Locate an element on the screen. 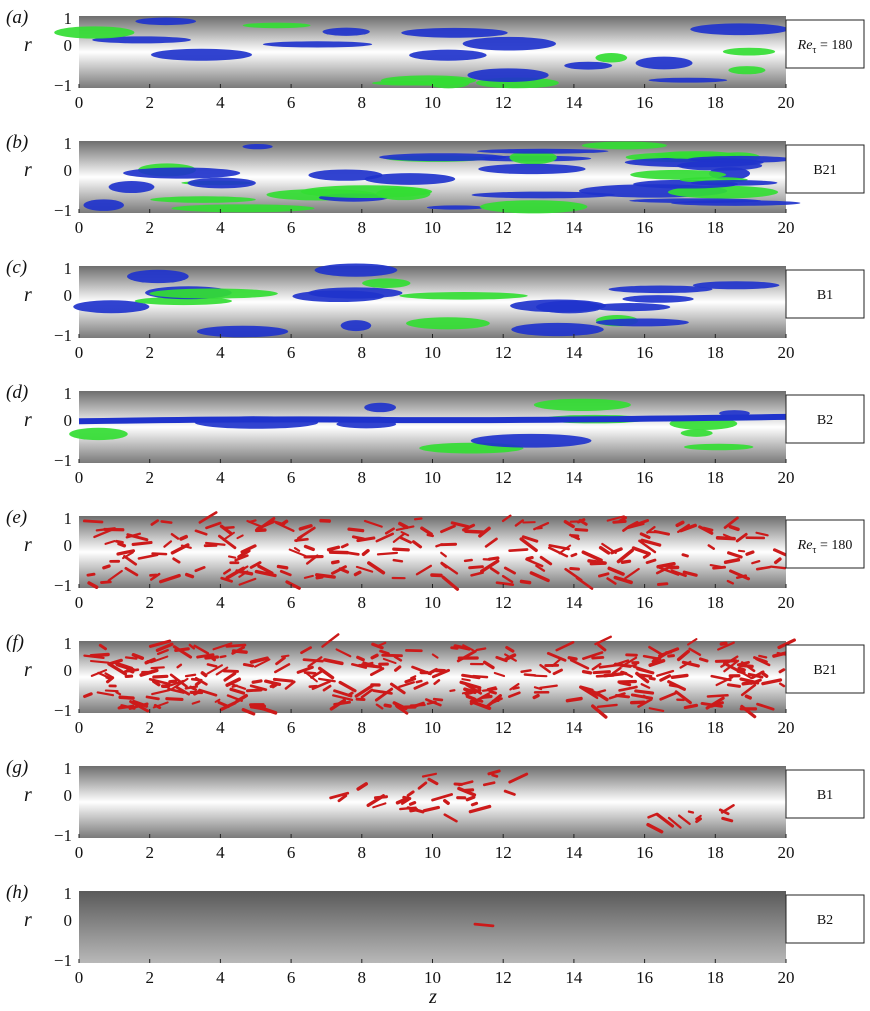 Image resolution: width=870 pixels, height=1011 pixels. panel-d: (d)r10−10 2 4 6 8 10 12 14 16 18 20B2 is located at coordinates (435, 434).